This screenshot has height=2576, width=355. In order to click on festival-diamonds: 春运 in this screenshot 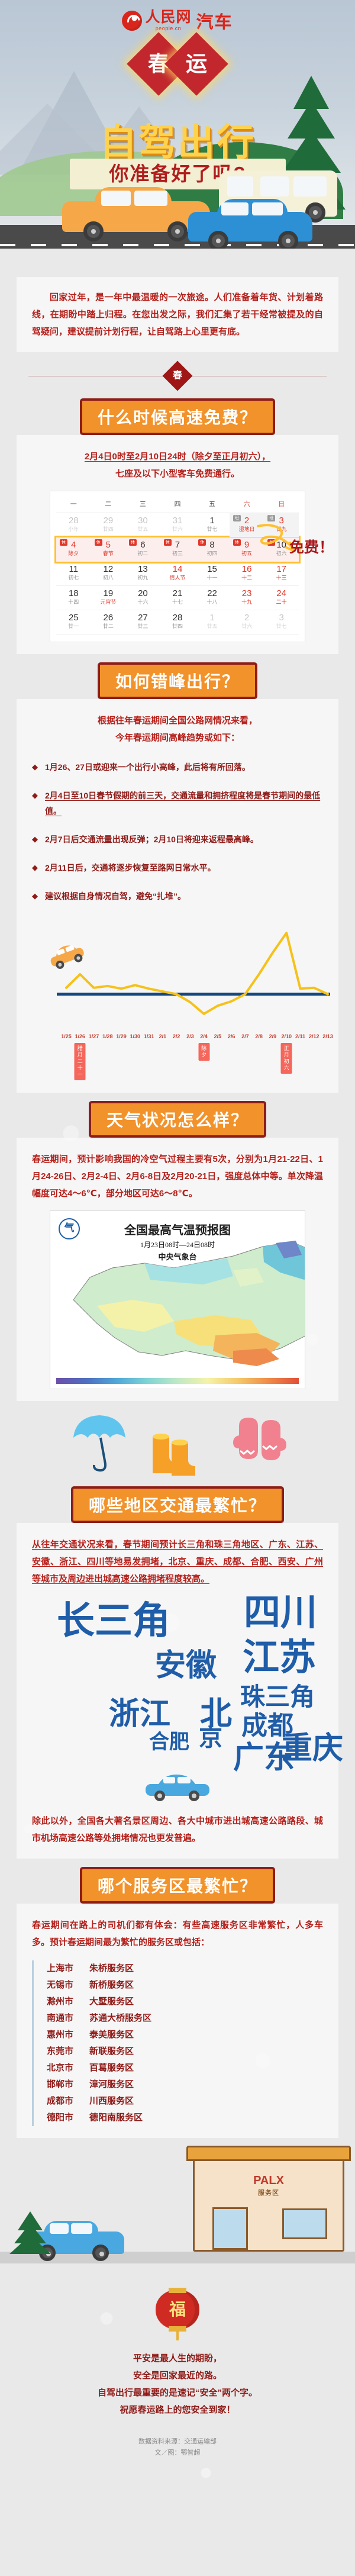, I will do `click(177, 72)`.